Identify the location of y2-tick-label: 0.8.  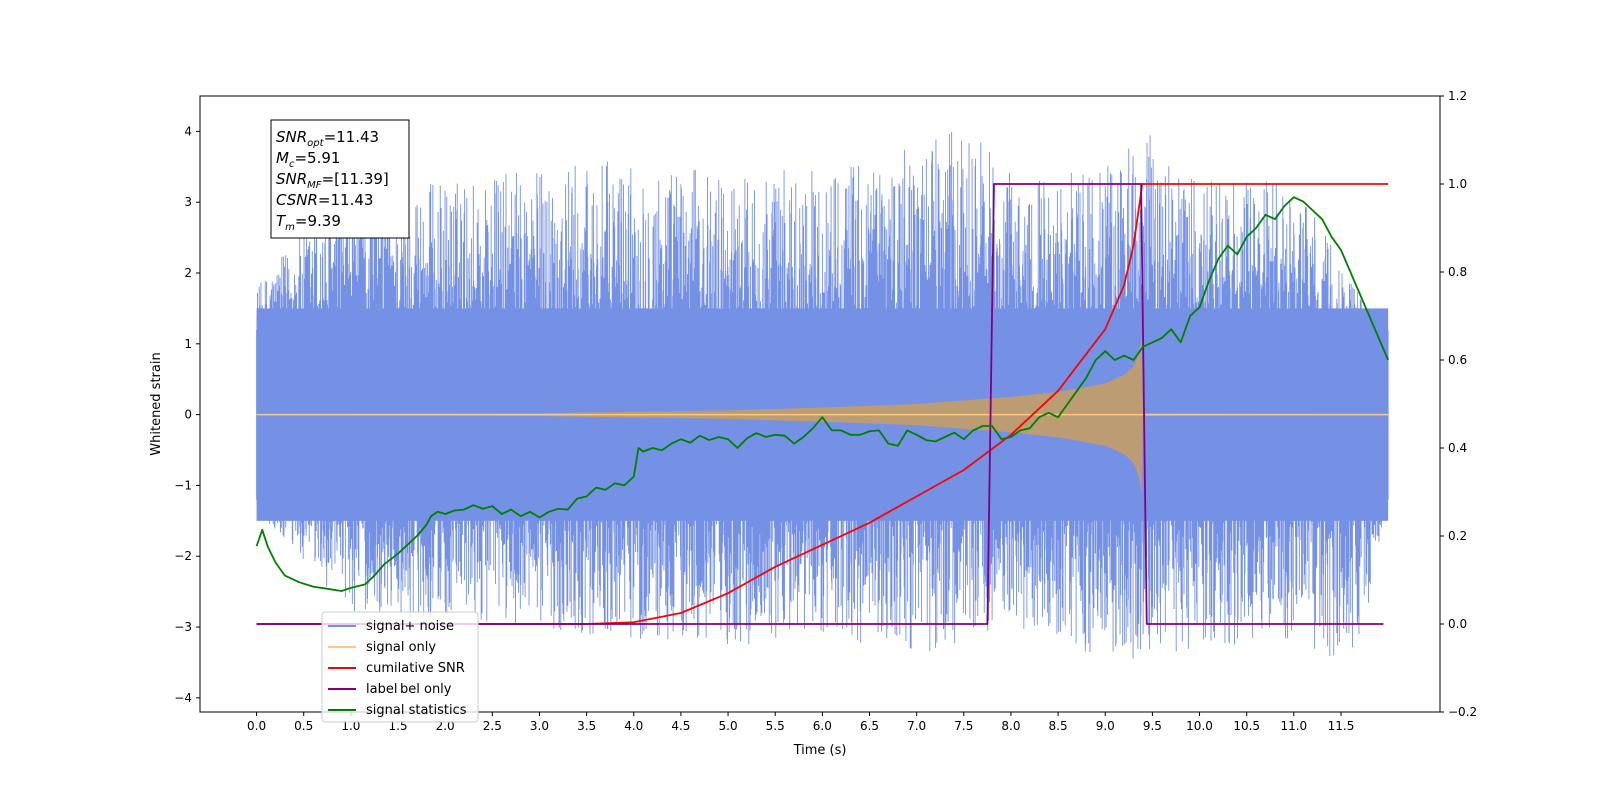
(1457, 272).